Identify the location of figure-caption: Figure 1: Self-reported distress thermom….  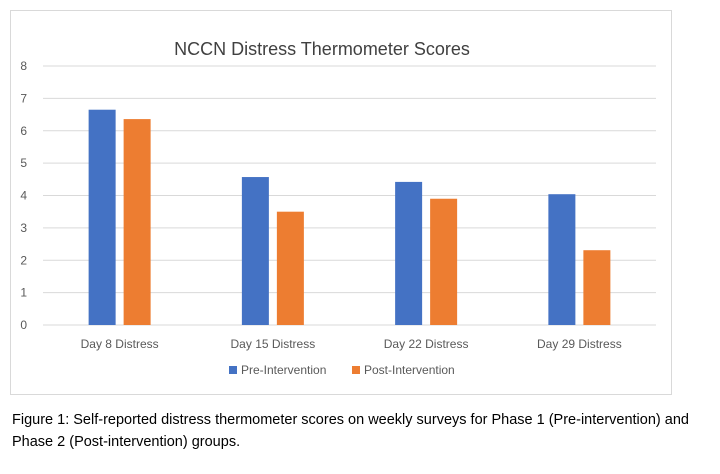
(350, 431).